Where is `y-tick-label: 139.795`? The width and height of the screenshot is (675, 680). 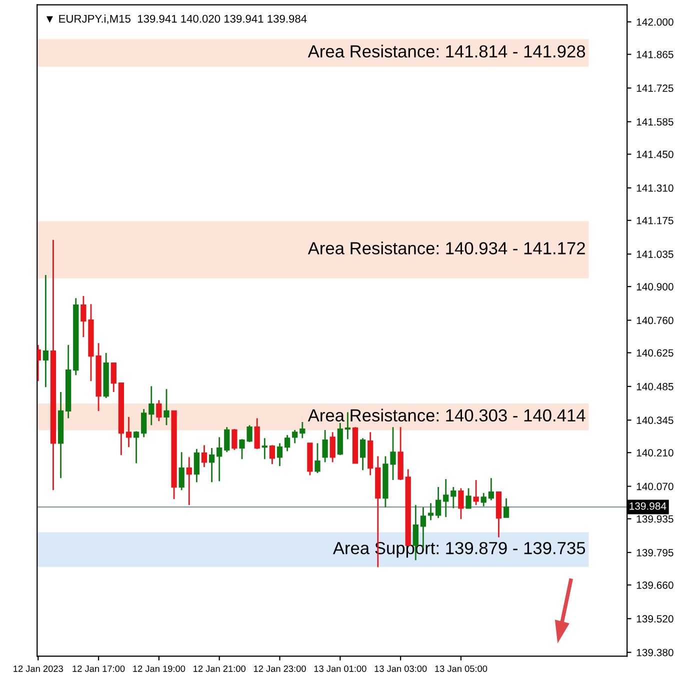 y-tick-label: 139.795 is located at coordinates (655, 552).